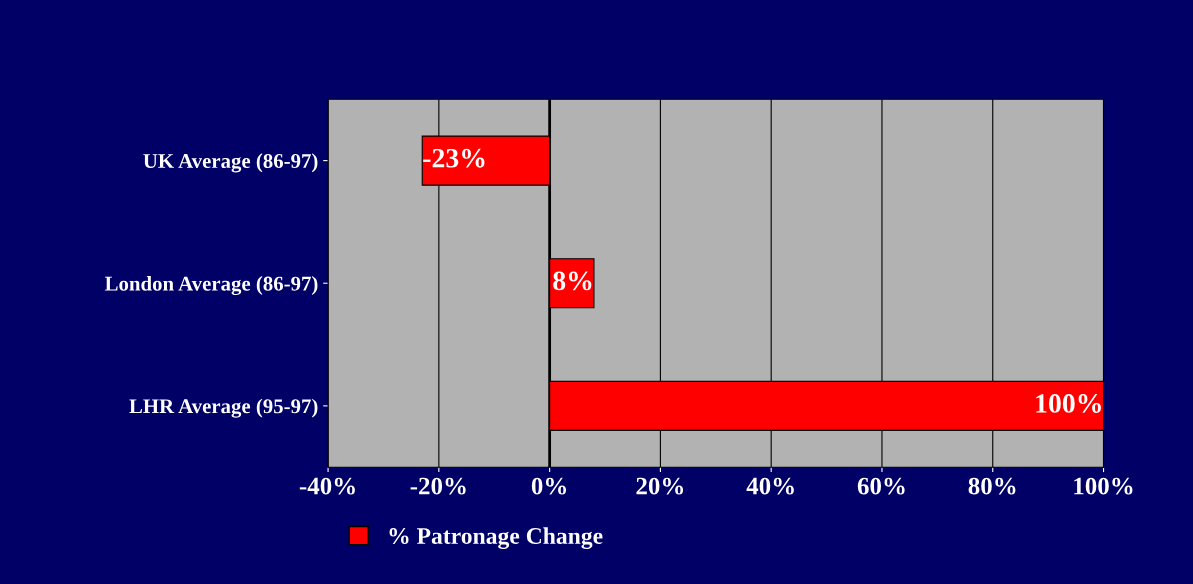 The height and width of the screenshot is (584, 1193). What do you see at coordinates (549, 486) in the screenshot?
I see `x-tick-label: 0%` at bounding box center [549, 486].